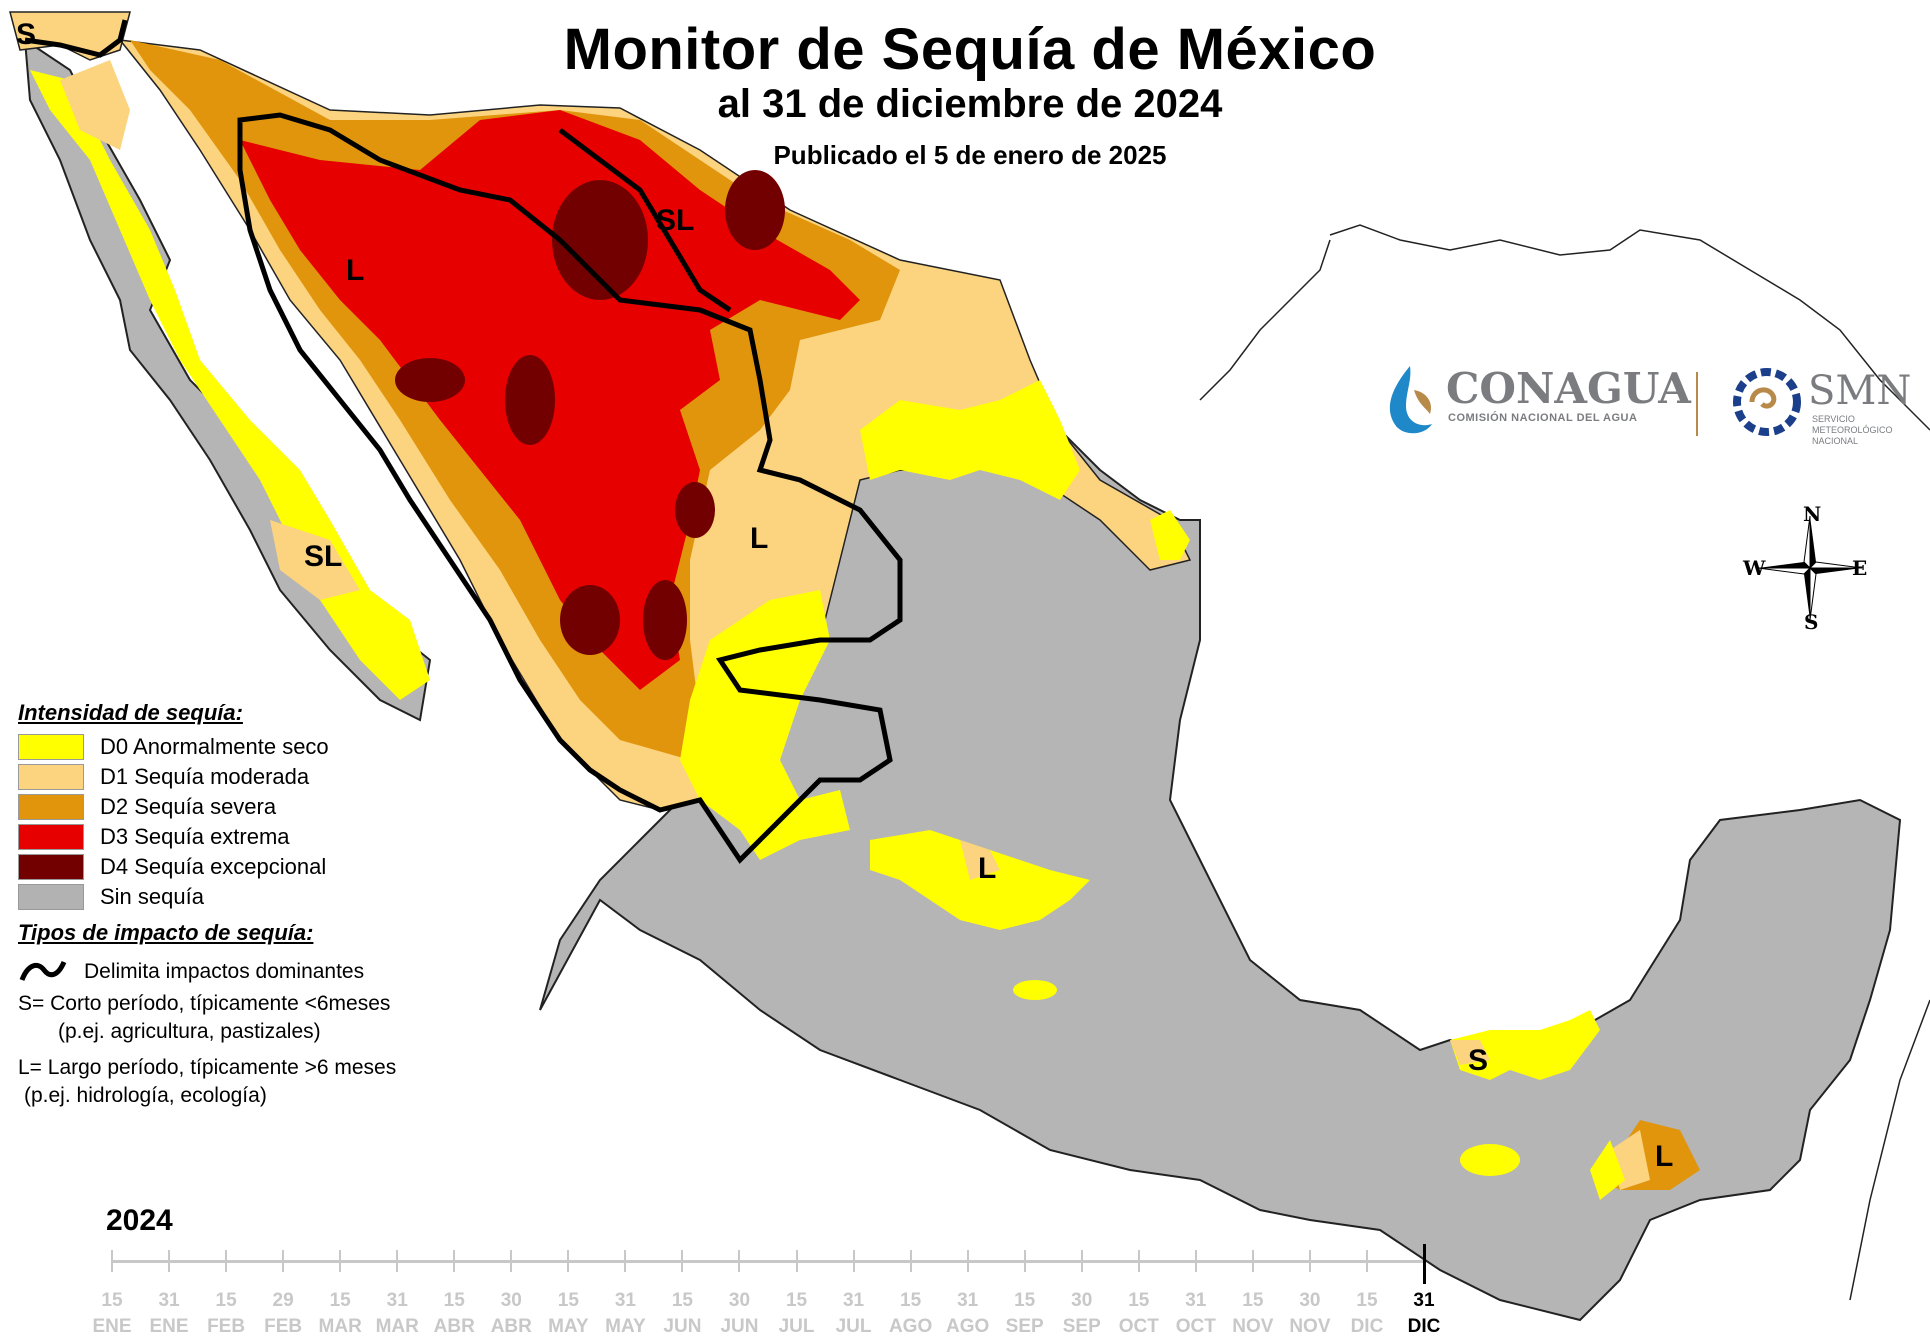  I want to click on legend-item: D4 Sequía excepcional, so click(248, 867).